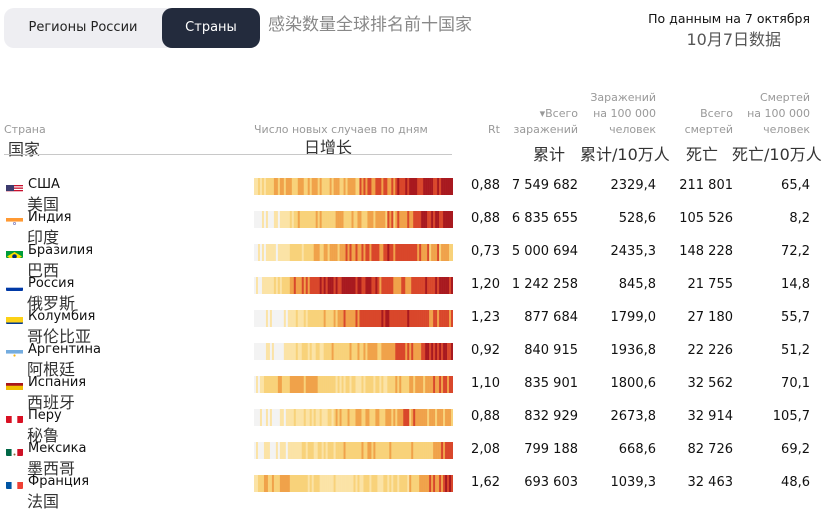  I want to click on rt-value: 2,08, so click(485, 449).